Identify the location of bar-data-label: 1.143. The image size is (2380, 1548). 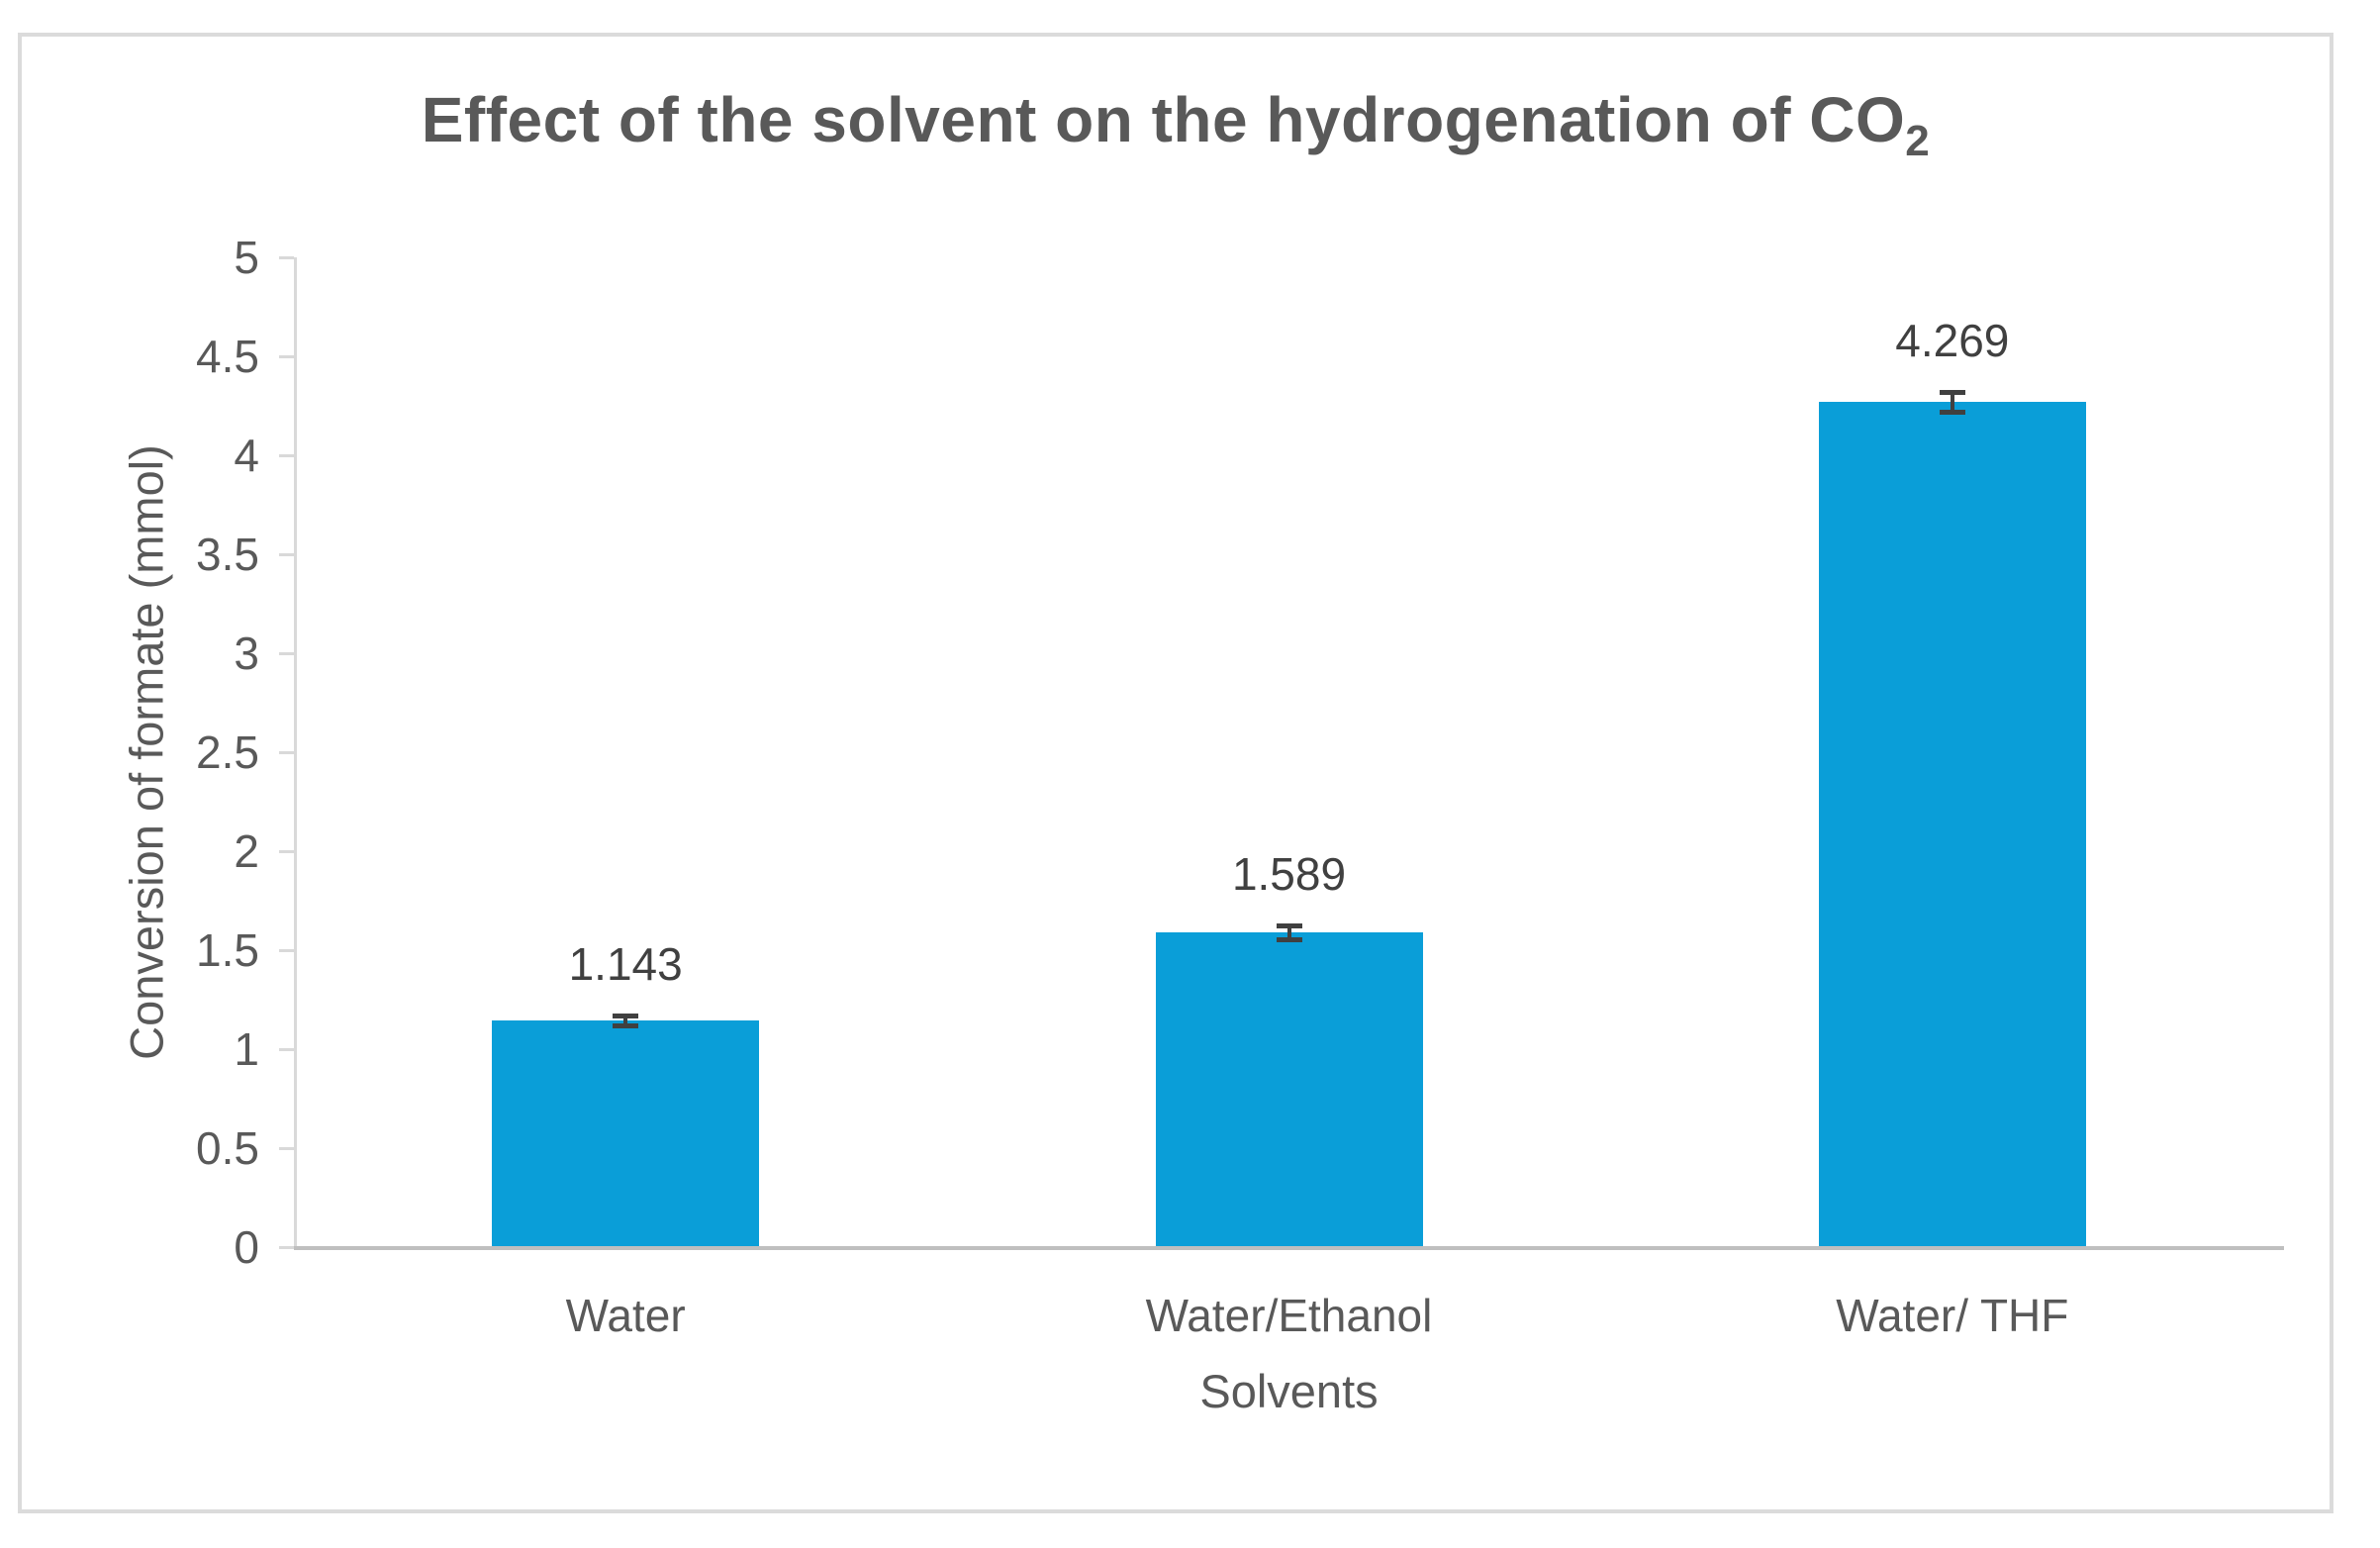
(625, 965).